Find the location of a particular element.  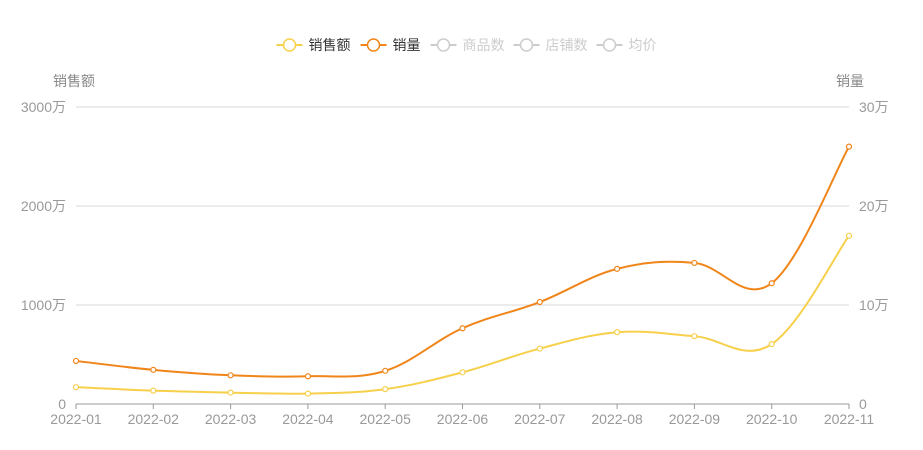

x-tick-label: 2022-06 is located at coordinates (463, 419).